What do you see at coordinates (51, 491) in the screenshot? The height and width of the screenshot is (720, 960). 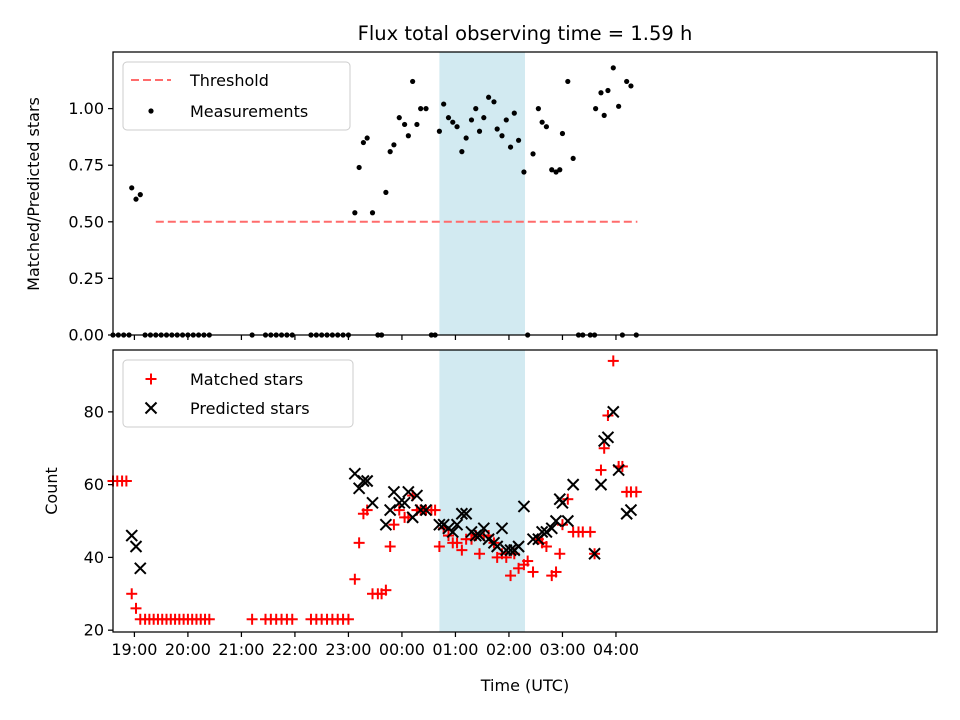 I see `bottom-y-axis-label: Count` at bounding box center [51, 491].